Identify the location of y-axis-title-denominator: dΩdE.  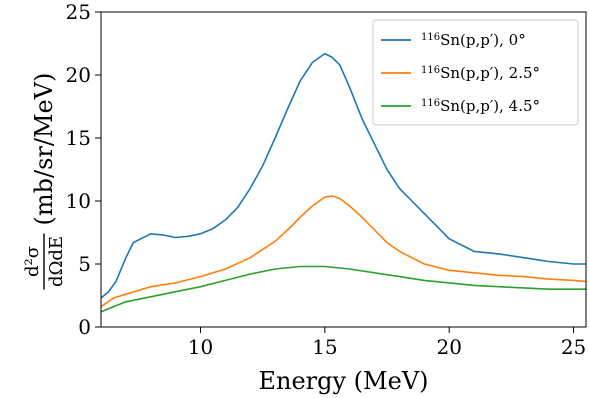
(56, 261).